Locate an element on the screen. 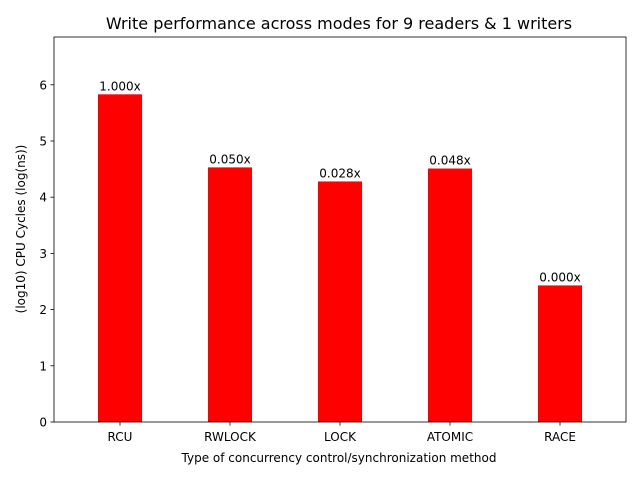 This screenshot has width=640, height=480. data-label: 0.048x is located at coordinates (449, 161).